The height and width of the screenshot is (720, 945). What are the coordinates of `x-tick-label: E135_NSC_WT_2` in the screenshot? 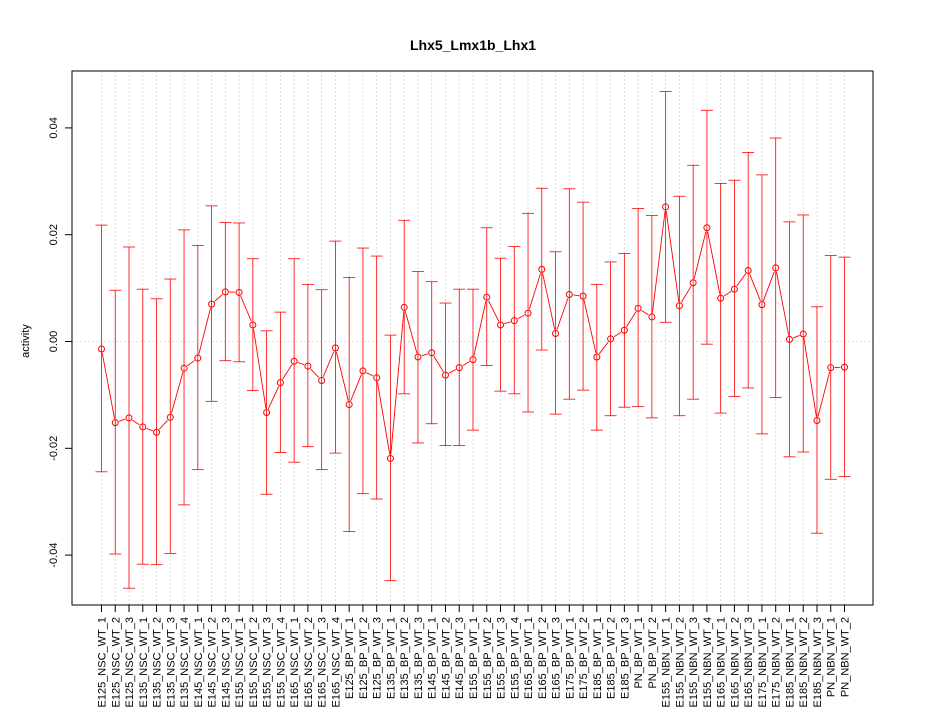 It's located at (158, 662).